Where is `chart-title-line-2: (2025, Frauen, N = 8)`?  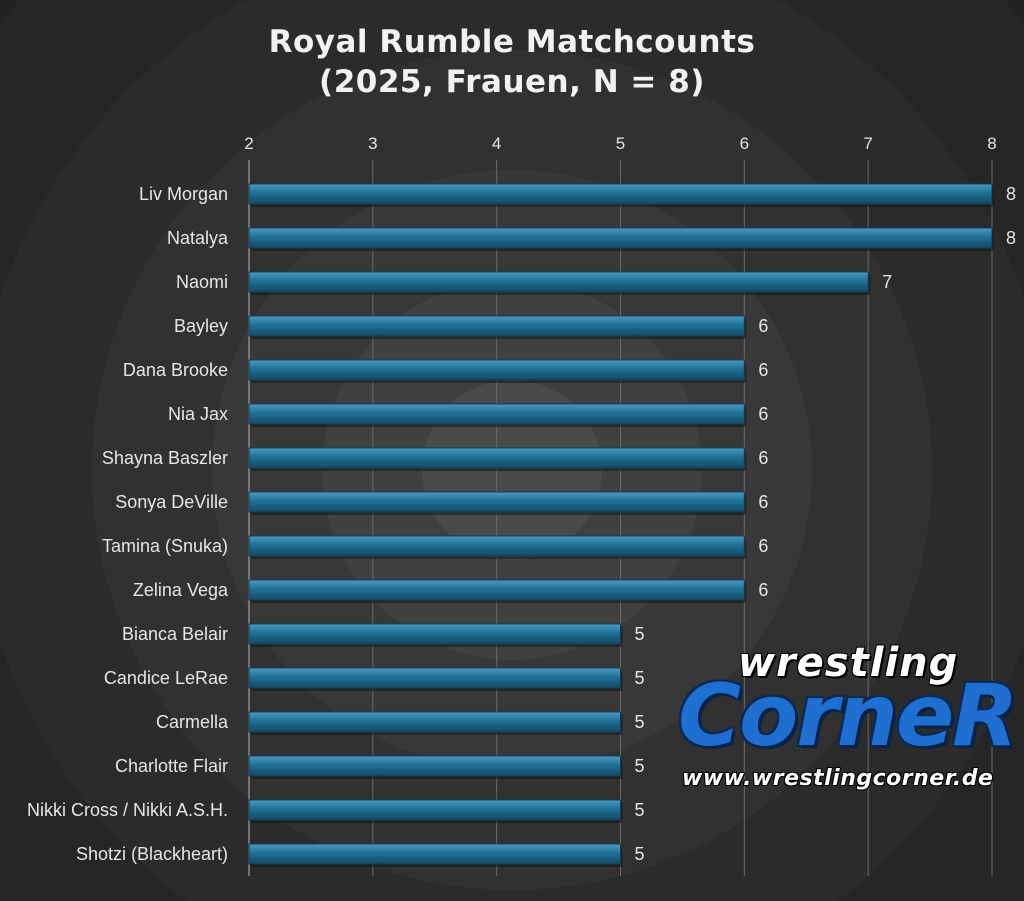 chart-title-line-2: (2025, Frauen, N = 8) is located at coordinates (512, 82).